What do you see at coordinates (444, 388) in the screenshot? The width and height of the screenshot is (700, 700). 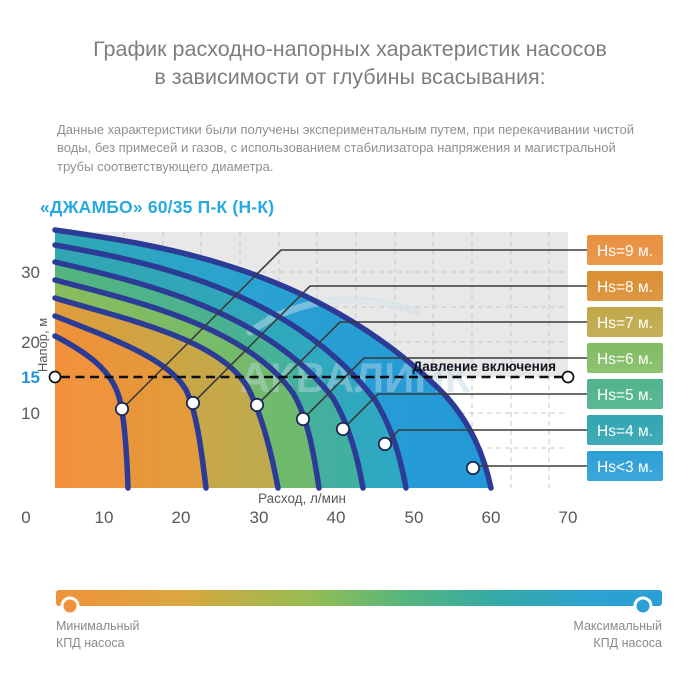 I see `callout-line-hs6` at bounding box center [444, 388].